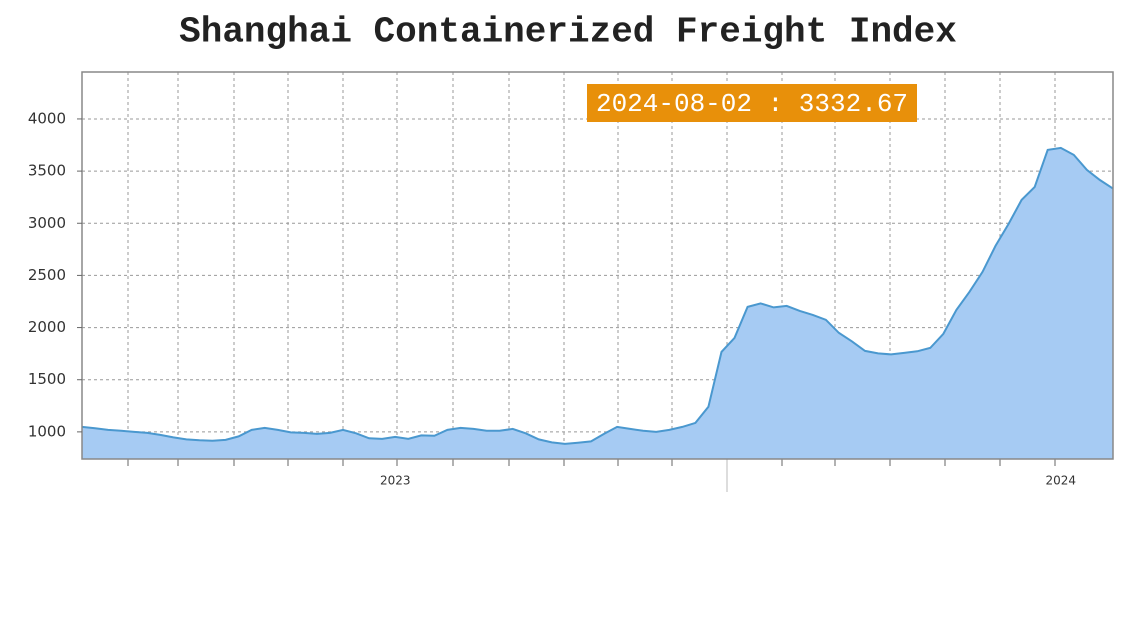  What do you see at coordinates (1061, 481) in the screenshot?
I see `x-tick-label: 2024` at bounding box center [1061, 481].